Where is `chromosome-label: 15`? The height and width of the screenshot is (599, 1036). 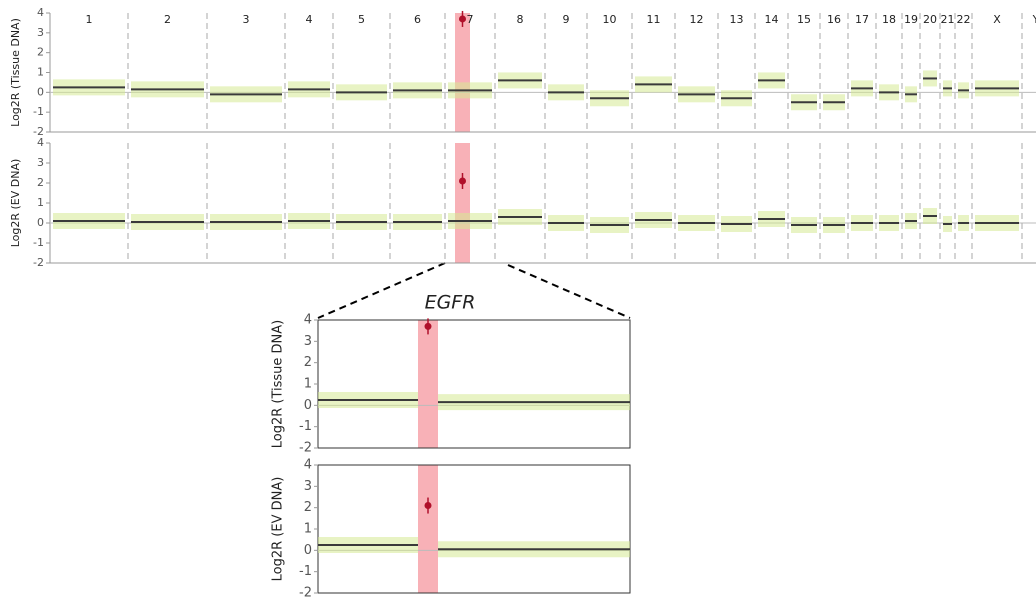
chromosome-label: 15 is located at coordinates (804, 19).